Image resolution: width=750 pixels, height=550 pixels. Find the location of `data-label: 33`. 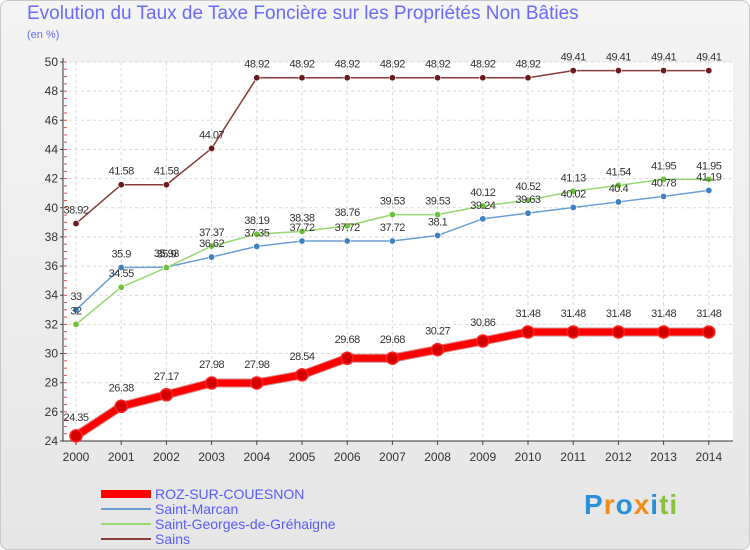

data-label: 33 is located at coordinates (76, 297).